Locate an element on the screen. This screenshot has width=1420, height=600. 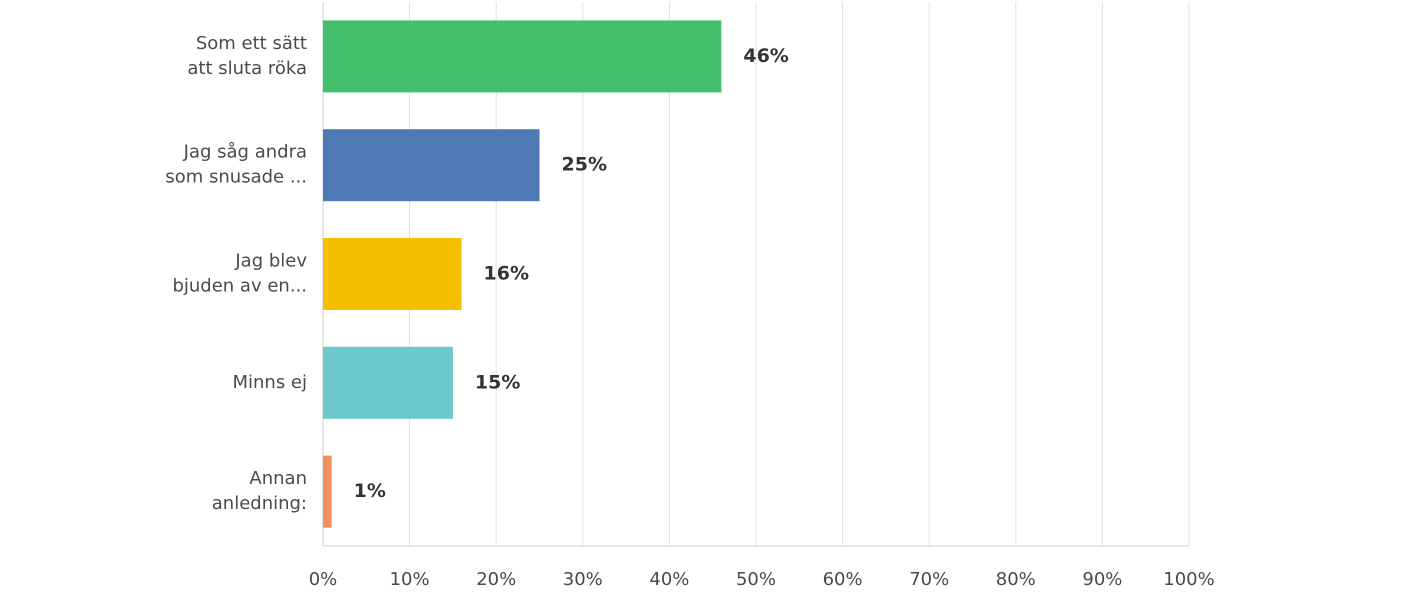
x-tick-label: 60% is located at coordinates (843, 579).